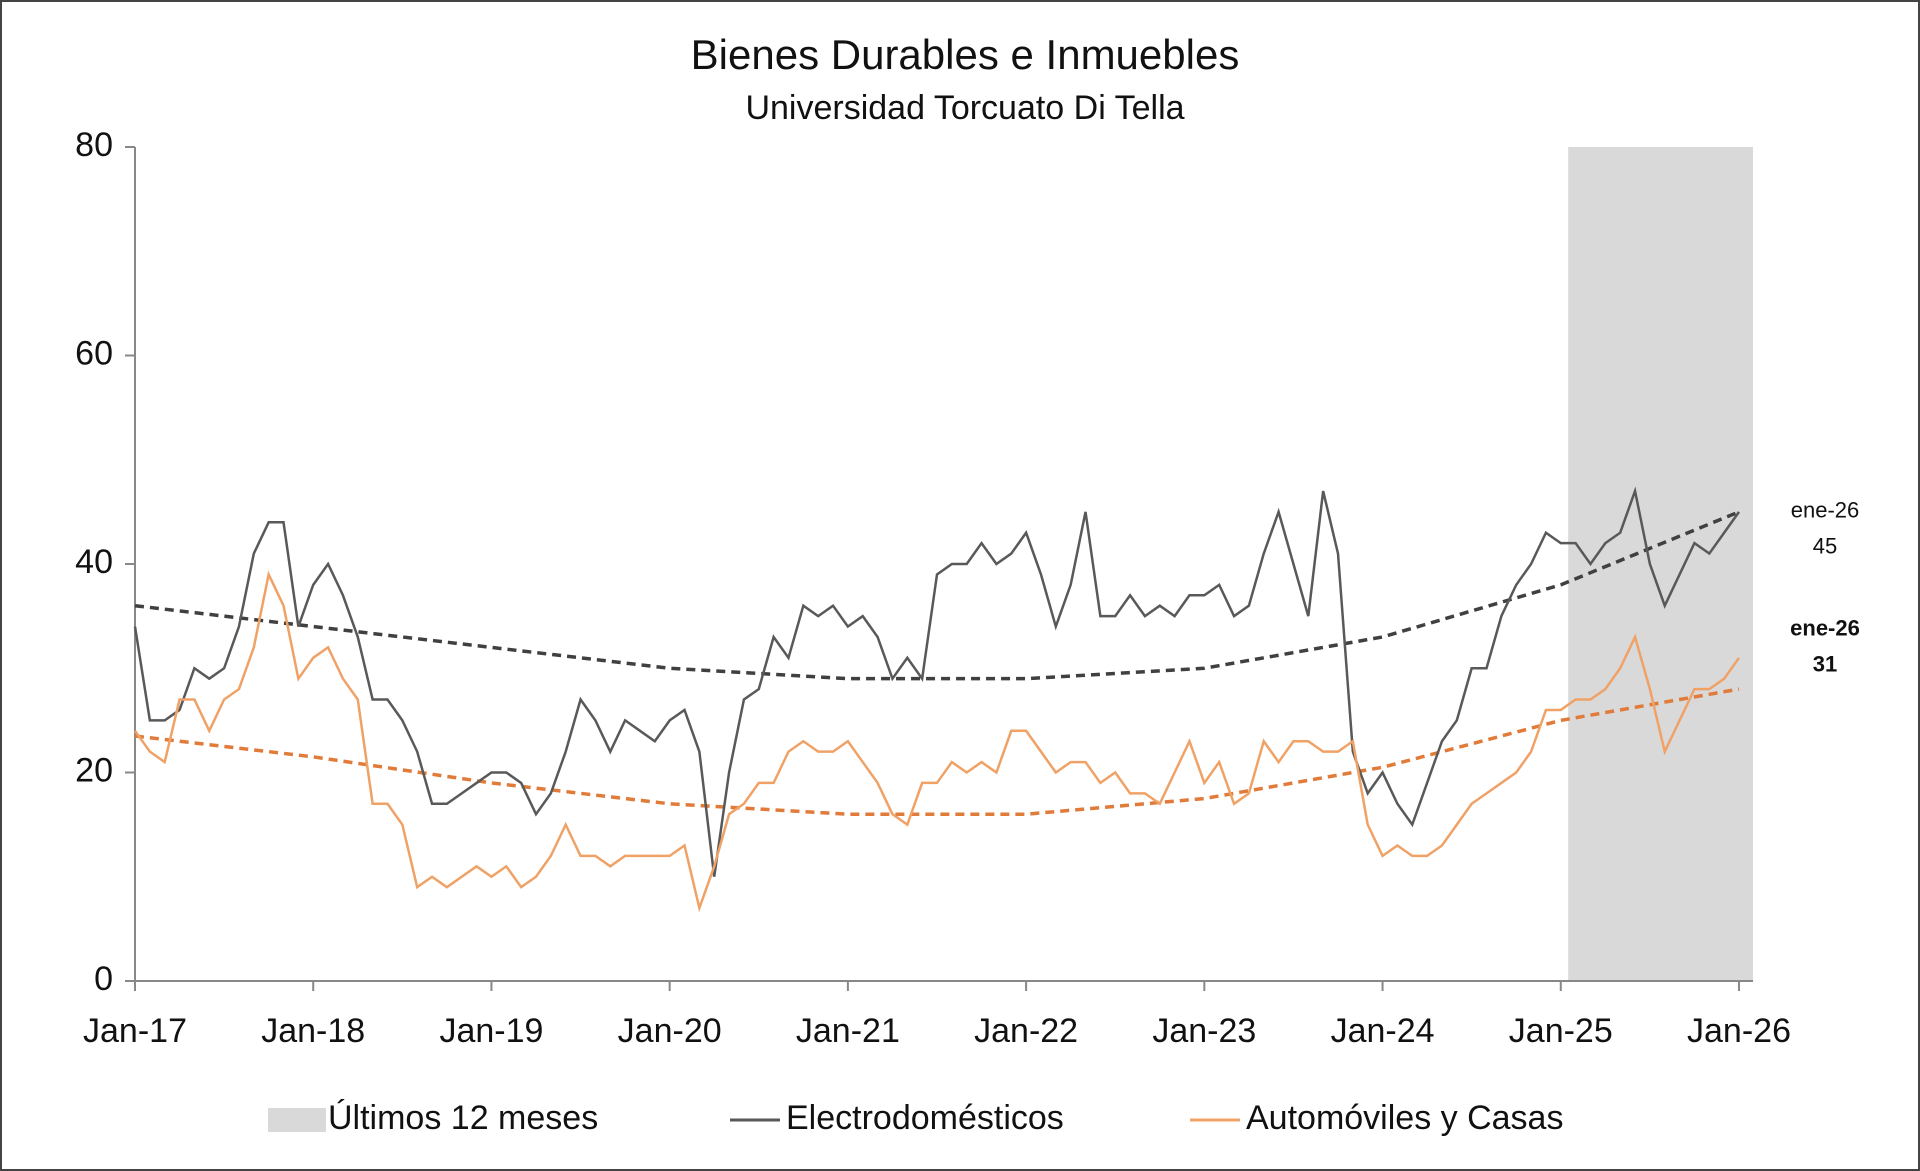 The image size is (1920, 1171). I want to click on x-tick-label: Jan-22, so click(1026, 1031).